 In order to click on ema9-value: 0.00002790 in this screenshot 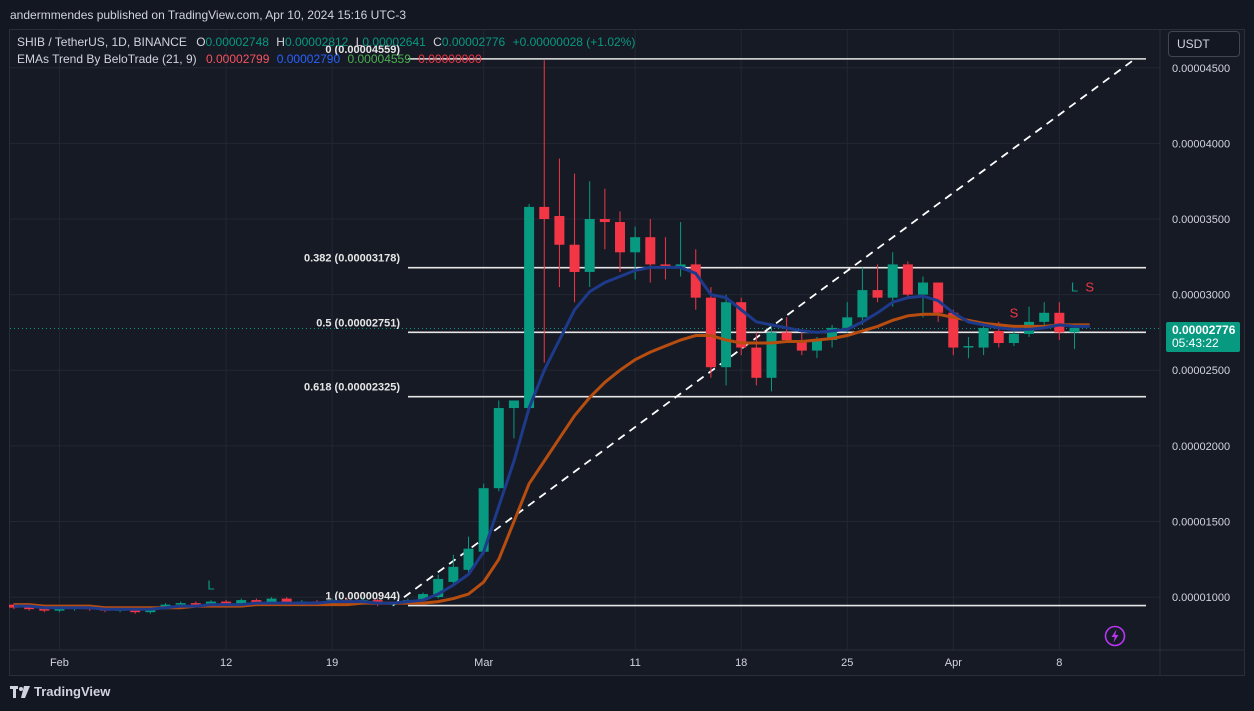, I will do `click(308, 59)`.